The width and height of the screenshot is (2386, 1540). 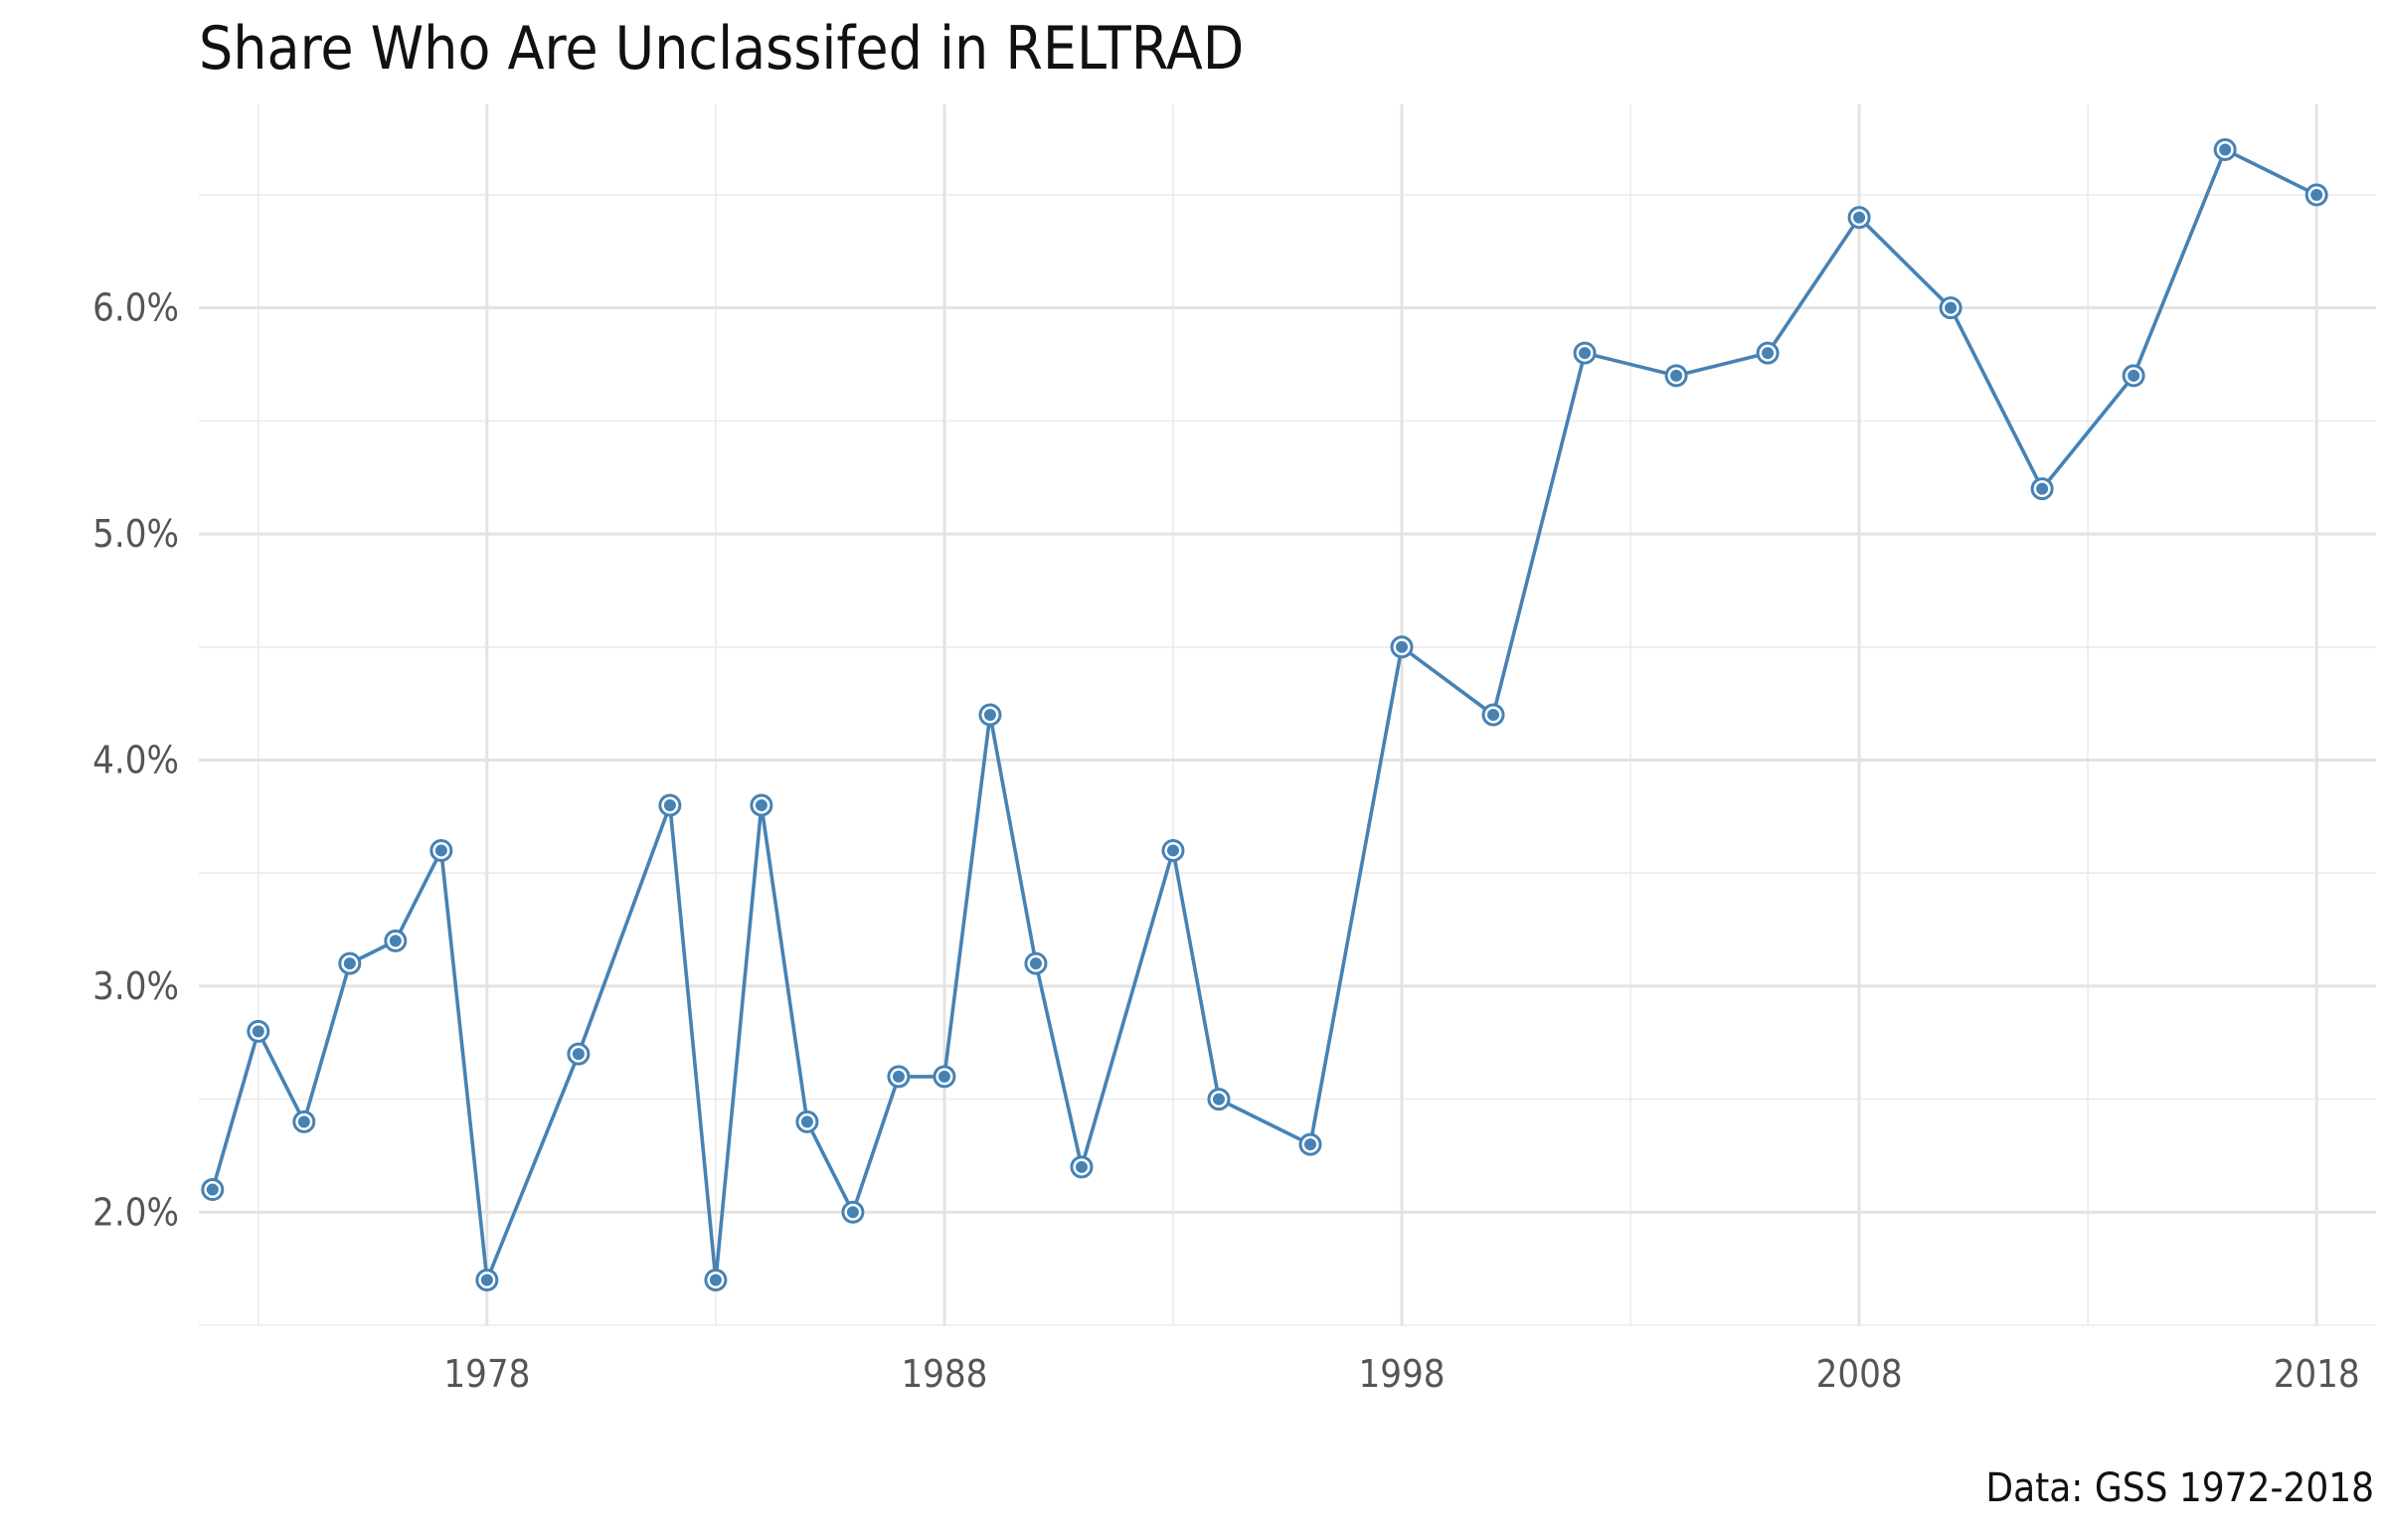 I want to click on y-tick-label: 4.0%, so click(x=135, y=759).